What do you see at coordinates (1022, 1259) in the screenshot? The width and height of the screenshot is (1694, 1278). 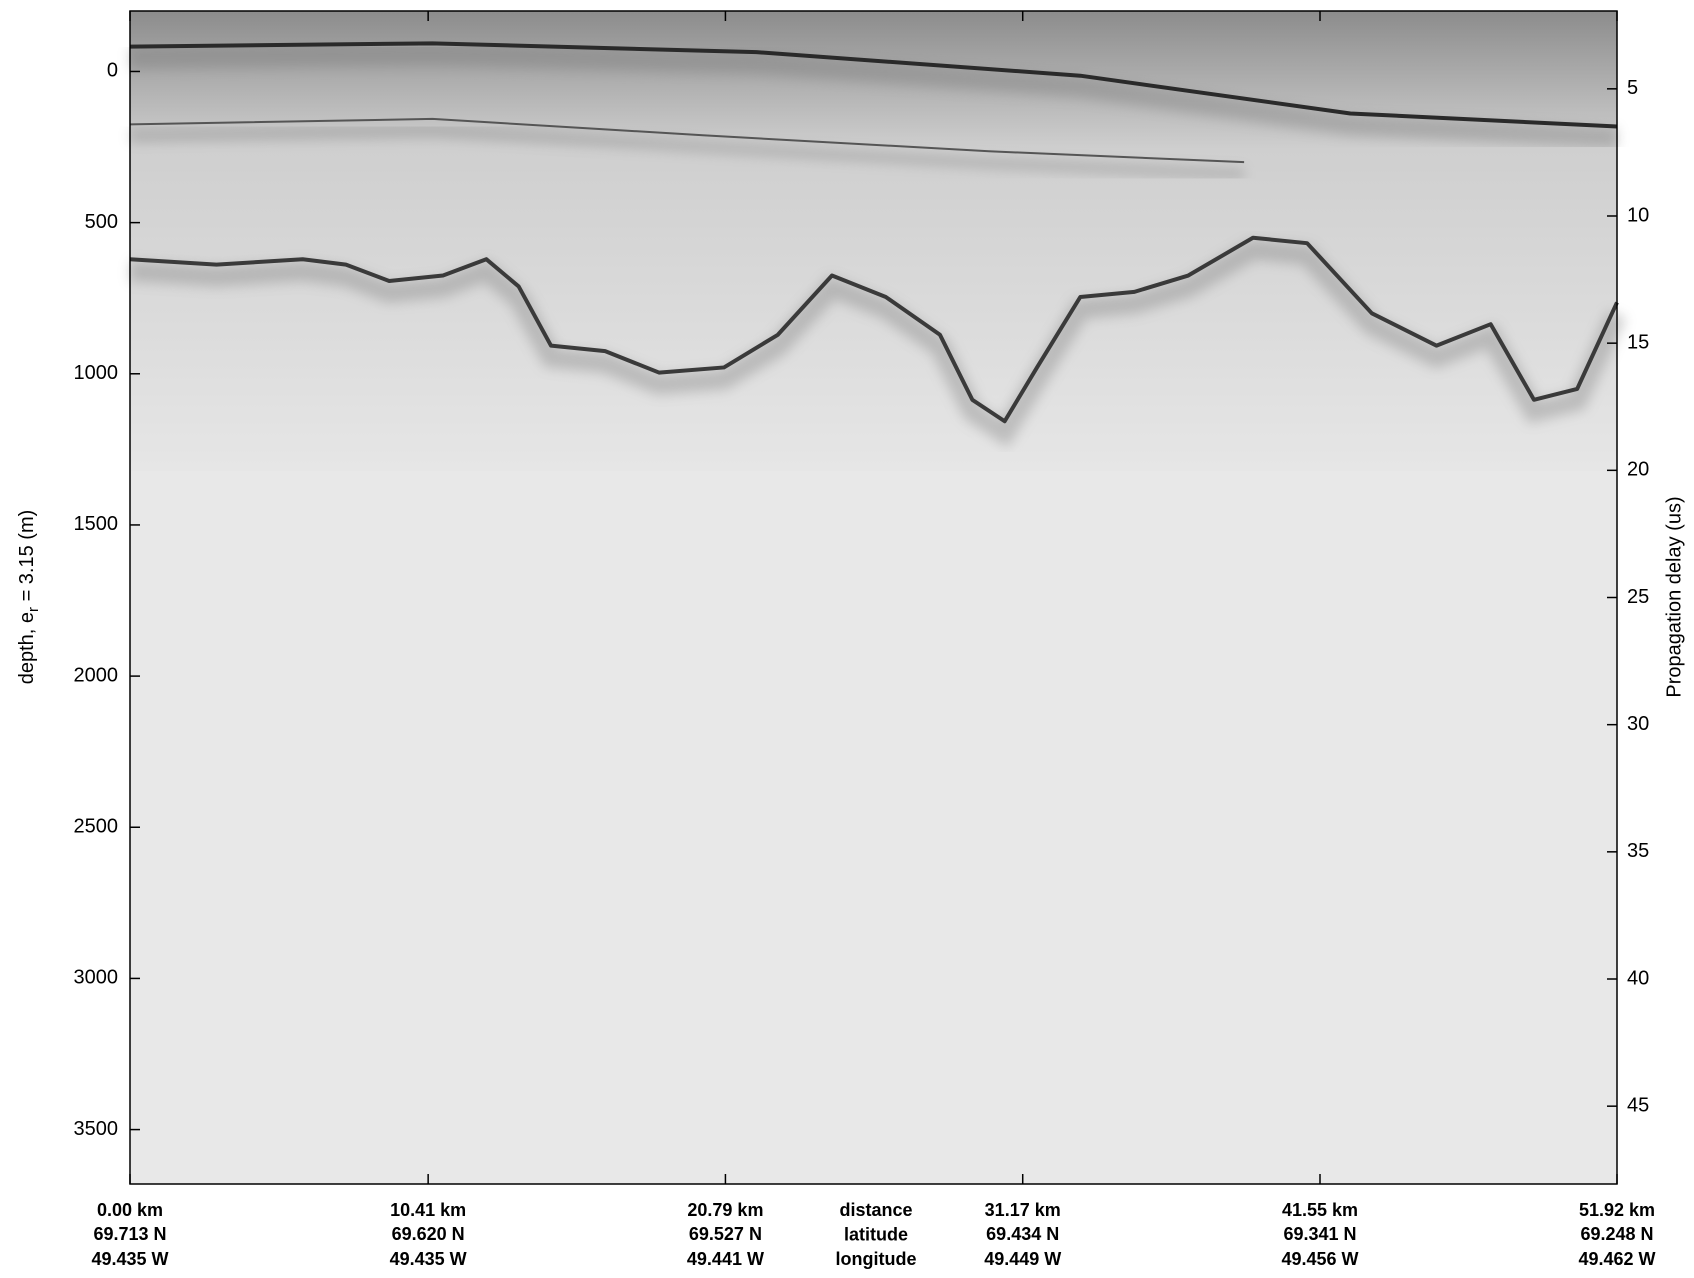 I see `longitude-label: 49.449 W` at bounding box center [1022, 1259].